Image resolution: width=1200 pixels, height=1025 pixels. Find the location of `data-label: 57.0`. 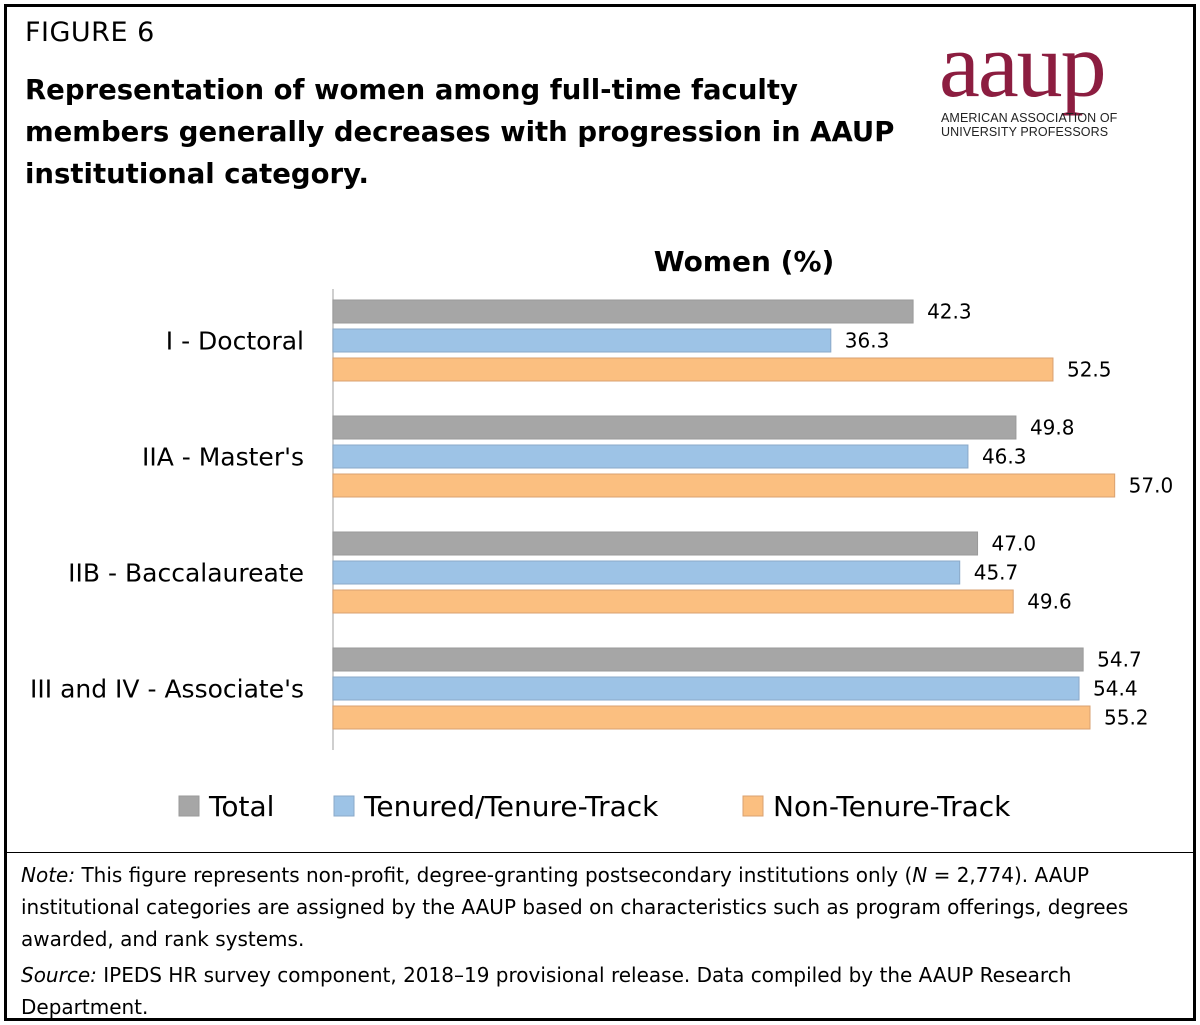

data-label: 57.0 is located at coordinates (1151, 486).